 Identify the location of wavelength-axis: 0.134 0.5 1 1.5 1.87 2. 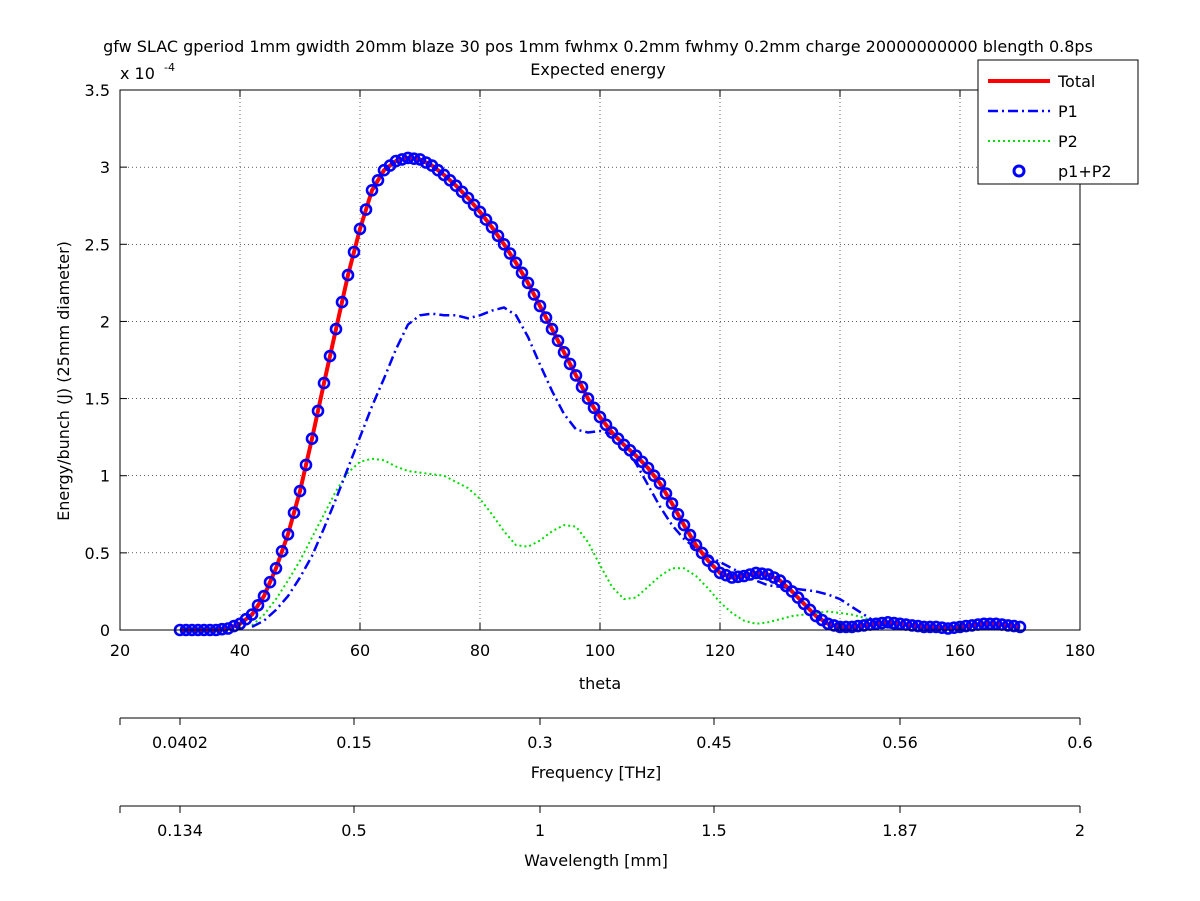
(602, 822).